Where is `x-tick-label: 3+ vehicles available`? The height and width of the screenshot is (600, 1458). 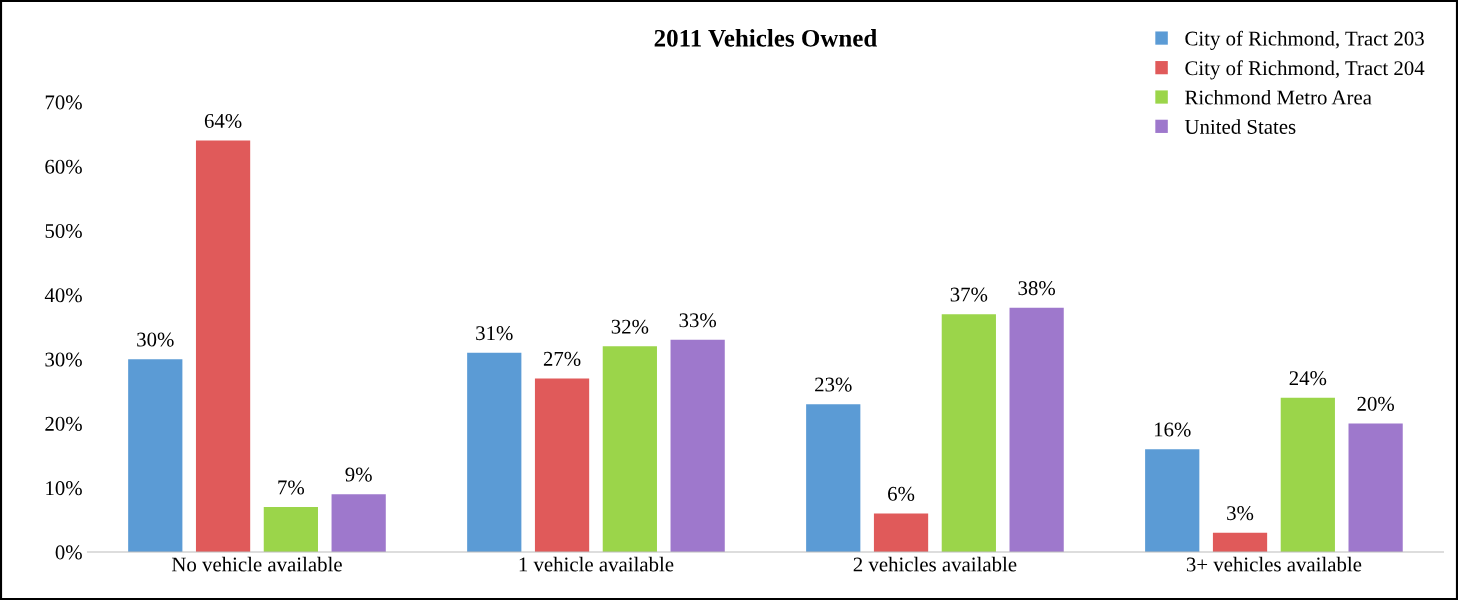 x-tick-label: 3+ vehicles available is located at coordinates (1274, 564).